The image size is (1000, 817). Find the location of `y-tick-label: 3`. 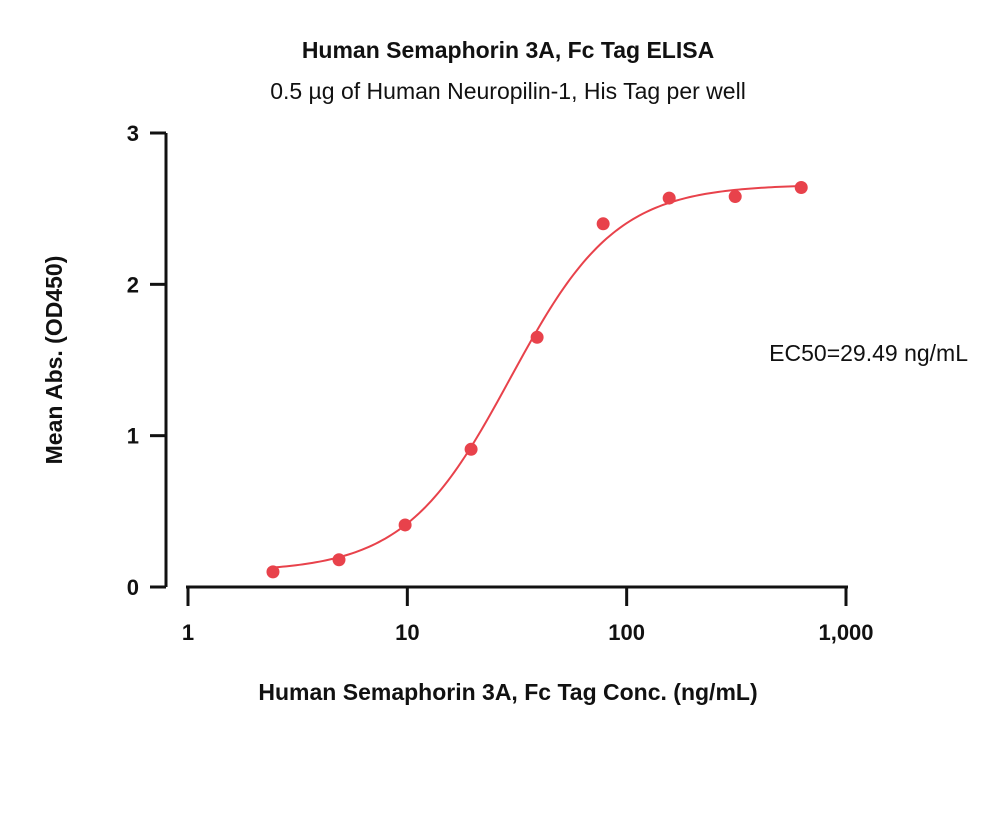

y-tick-label: 3 is located at coordinates (133, 133).